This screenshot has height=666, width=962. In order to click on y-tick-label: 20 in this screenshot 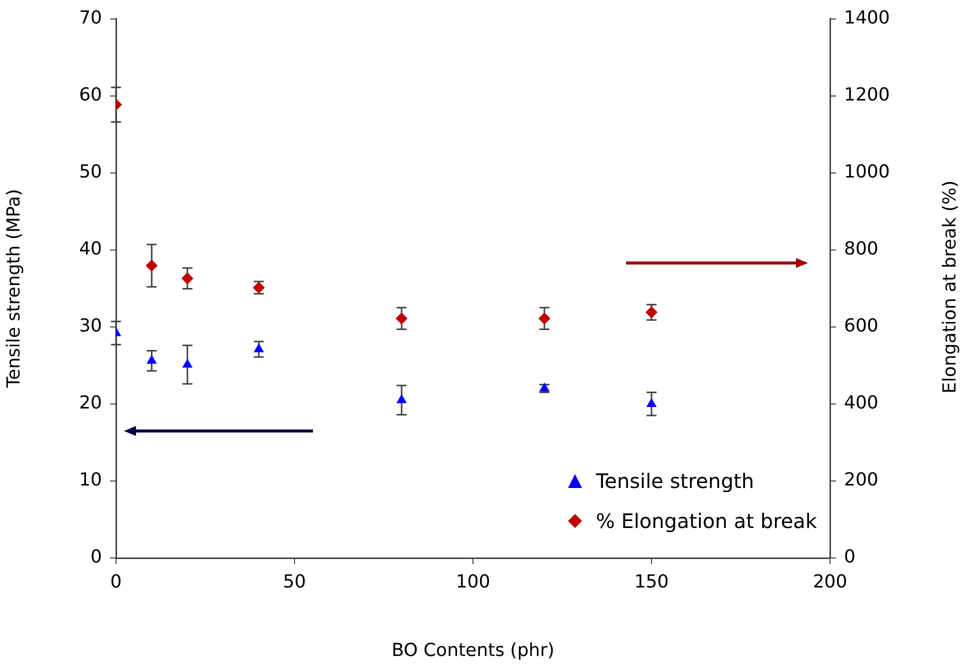, I will do `click(90, 403)`.